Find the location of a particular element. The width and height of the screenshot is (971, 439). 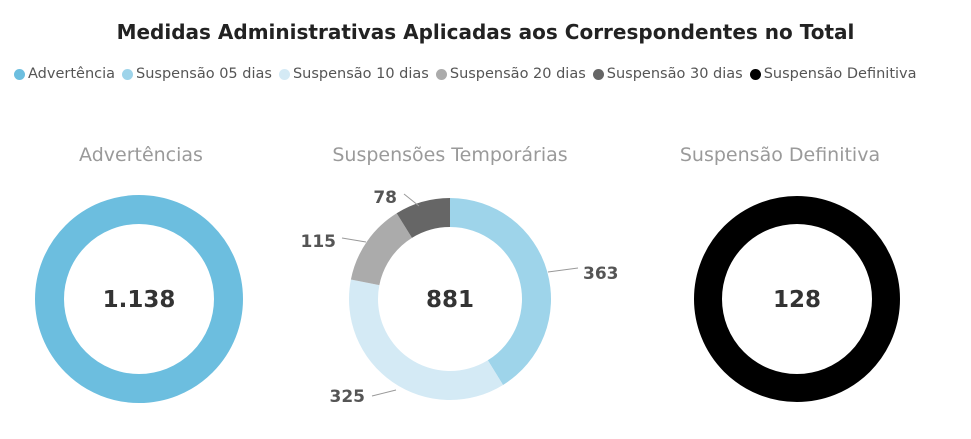

legend-item-susp30: Suspensão 30 dias is located at coordinates (667, 74).